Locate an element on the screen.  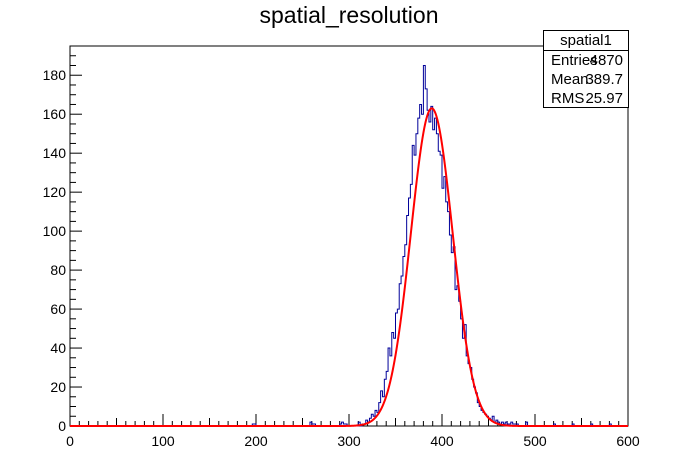
x-tick-label: 100 is located at coordinates (163, 441).